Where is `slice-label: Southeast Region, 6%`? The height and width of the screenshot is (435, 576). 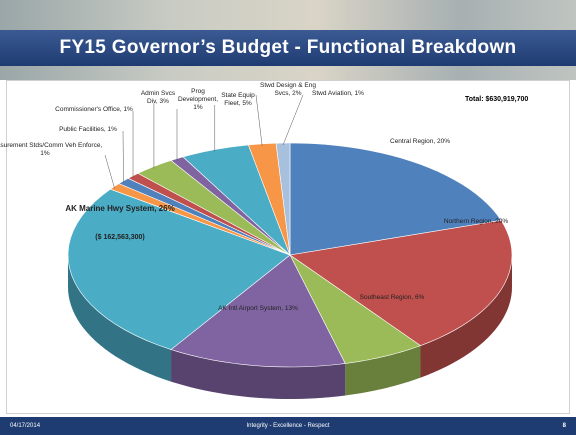
slice-label: Southeast Region, 6% is located at coordinates (392, 297).